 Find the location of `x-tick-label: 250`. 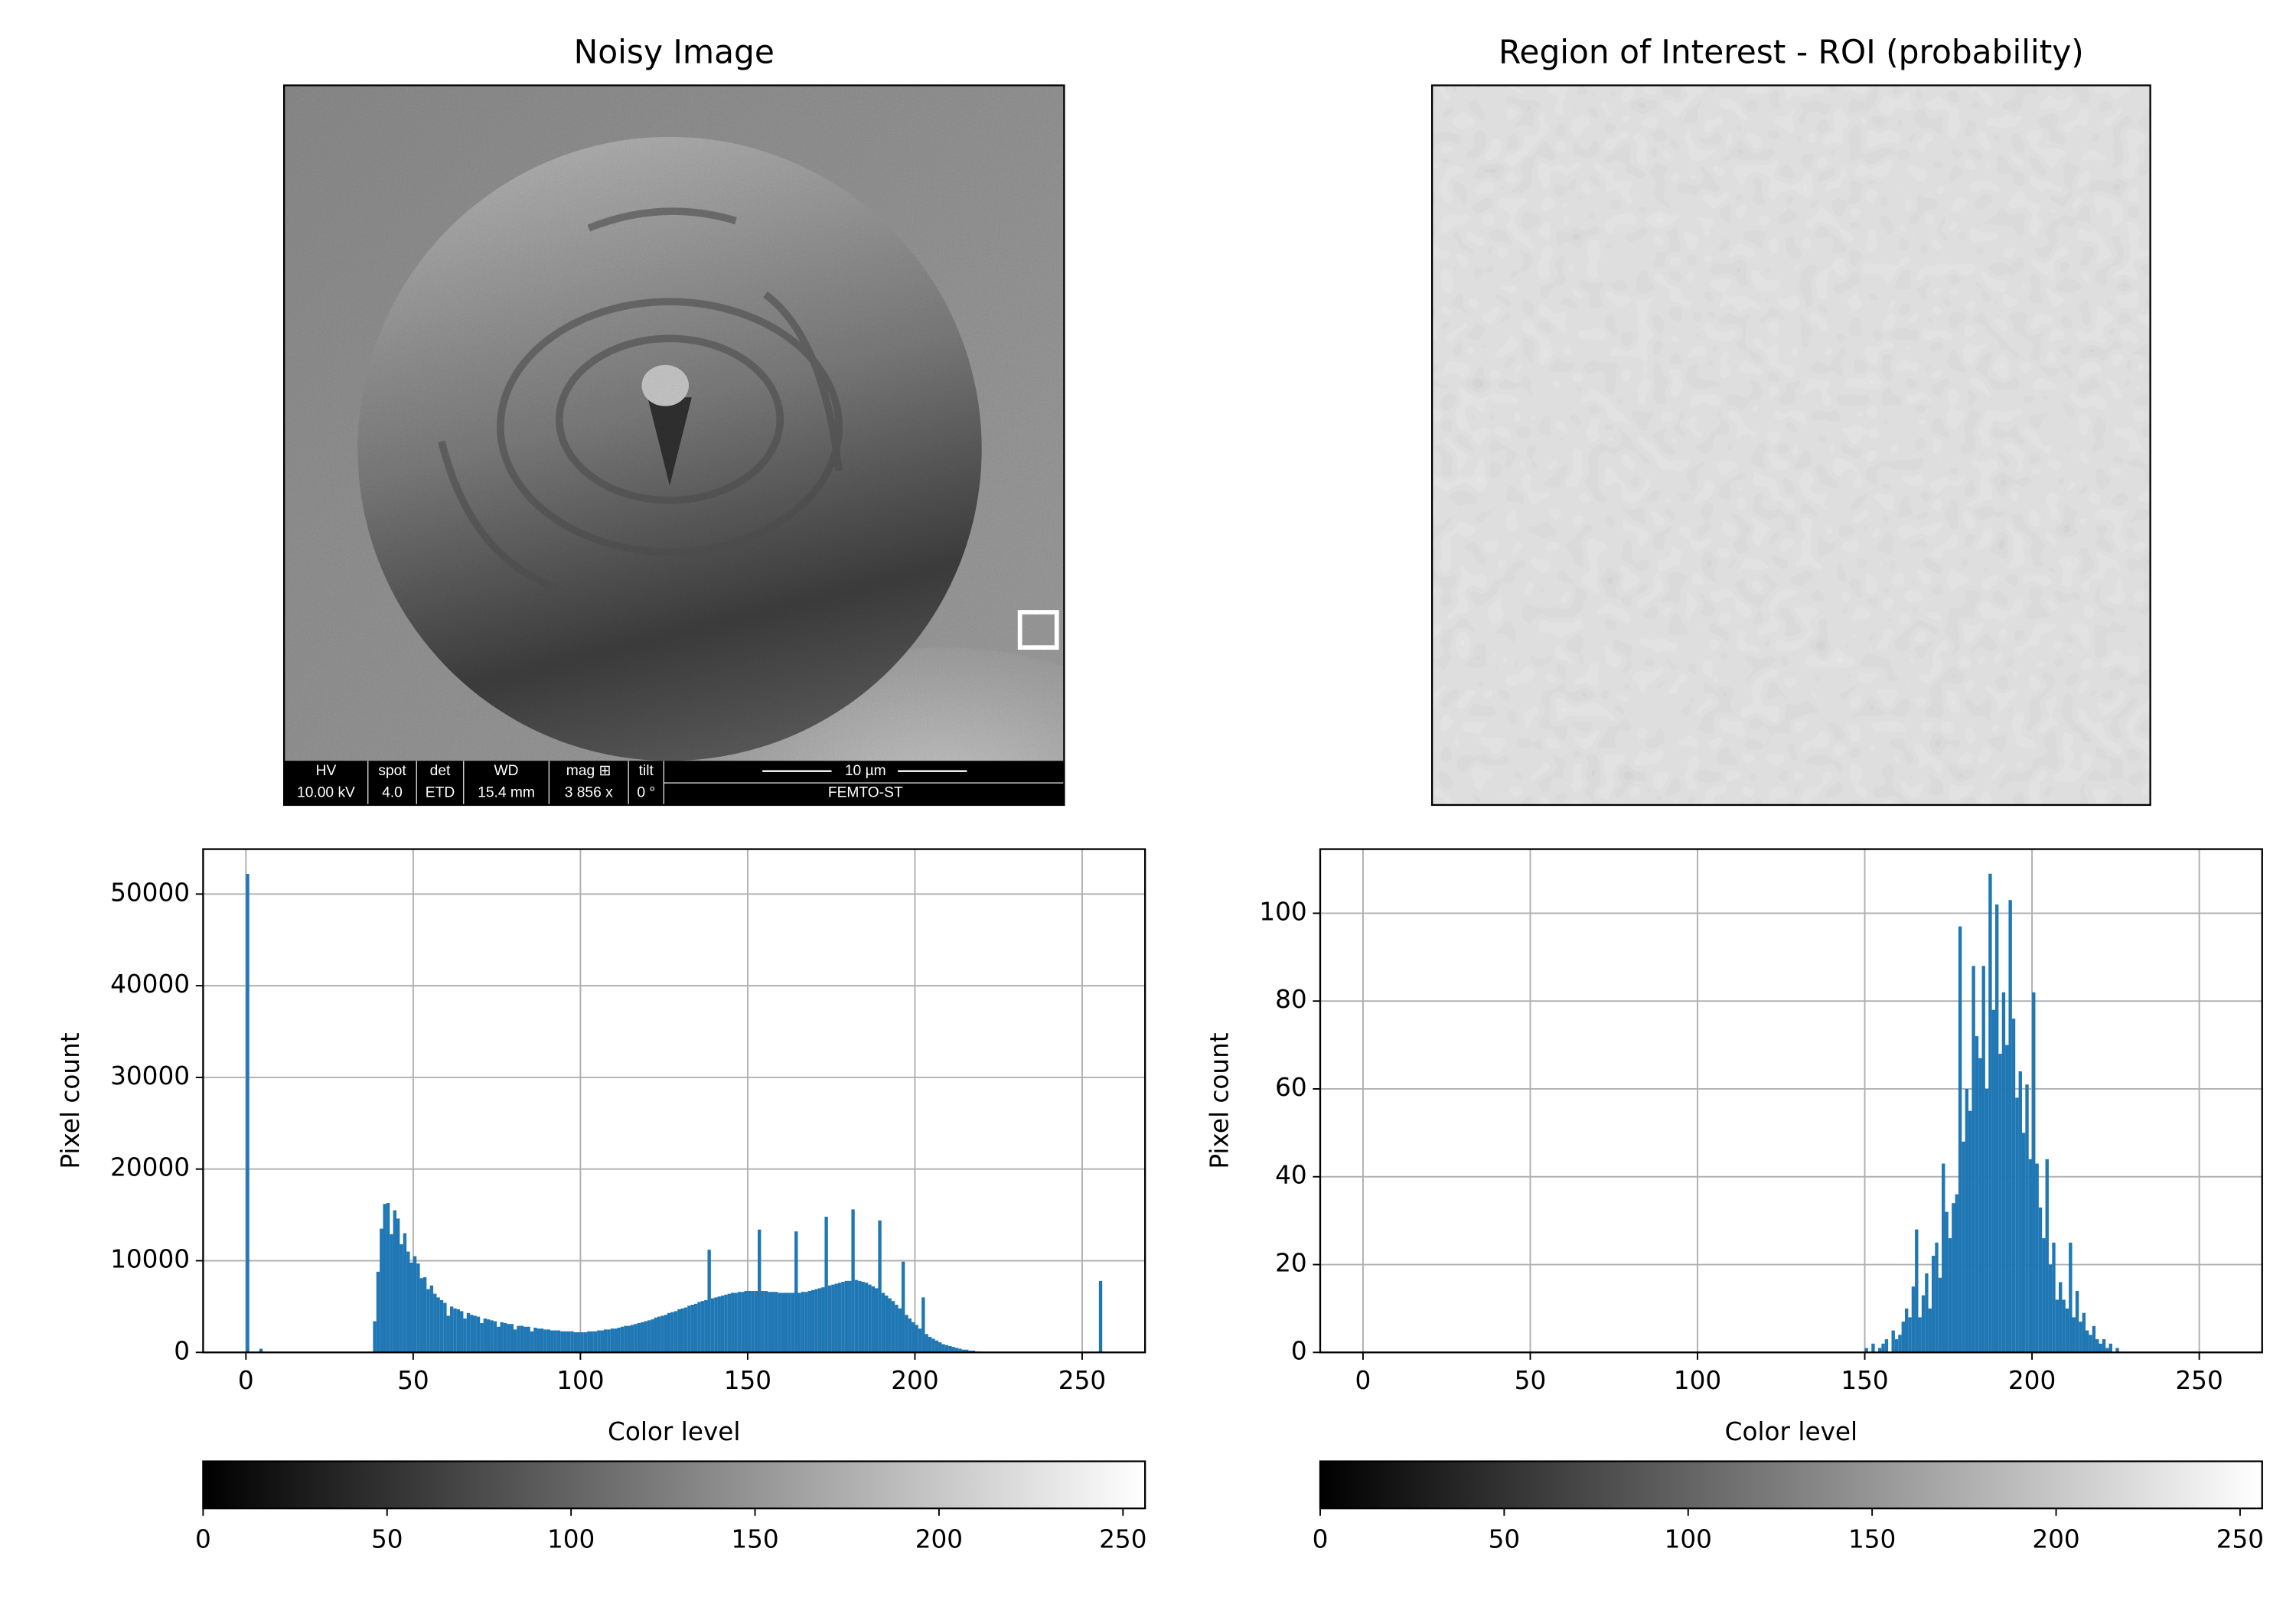

x-tick-label: 250 is located at coordinates (2199, 1380).